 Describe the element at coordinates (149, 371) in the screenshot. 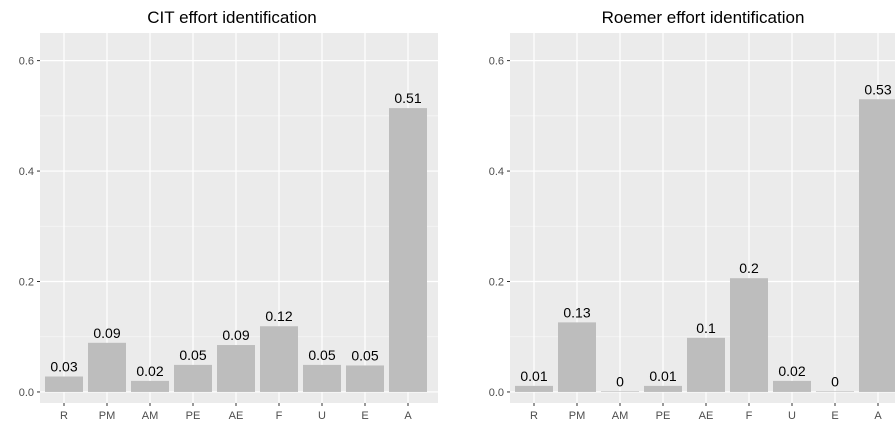

I see `bar-value-label-am: 0.02` at that location.